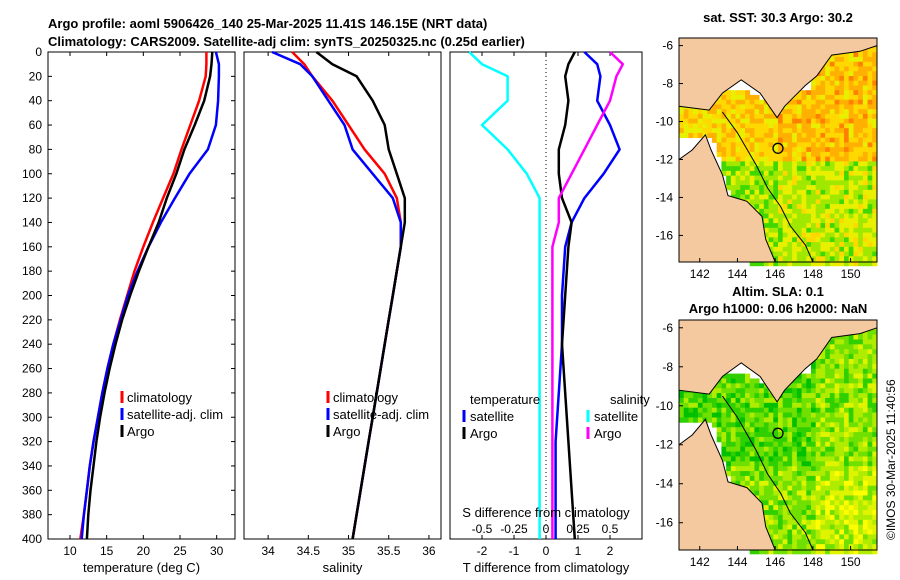  I want to click on x-tick-label: 150, so click(851, 562).